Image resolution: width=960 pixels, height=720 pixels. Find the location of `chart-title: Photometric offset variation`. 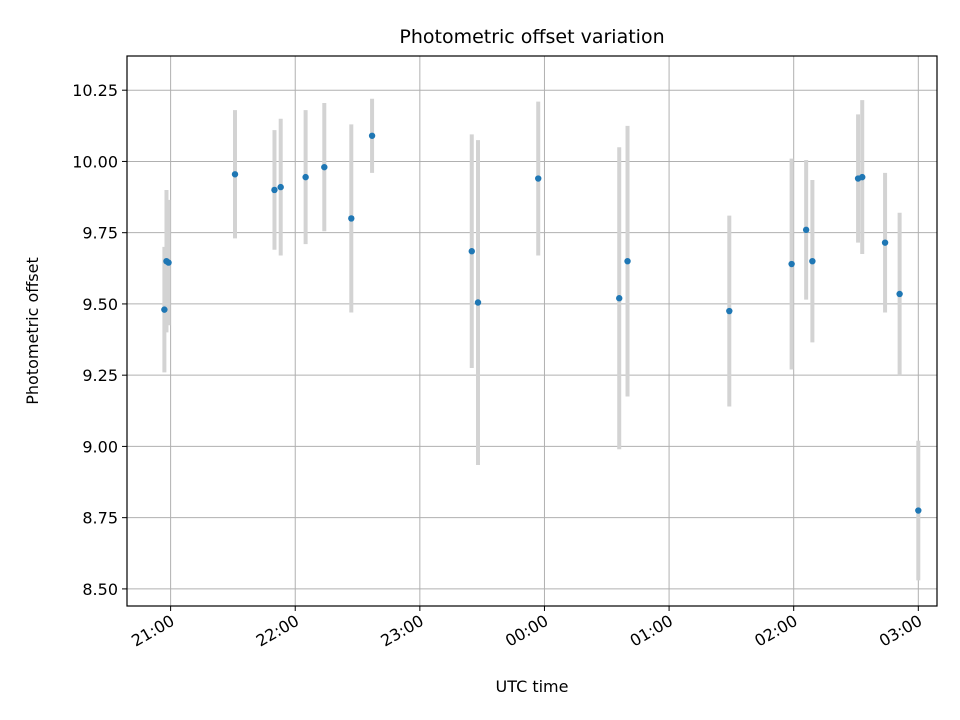

chart-title: Photometric offset variation is located at coordinates (531, 37).